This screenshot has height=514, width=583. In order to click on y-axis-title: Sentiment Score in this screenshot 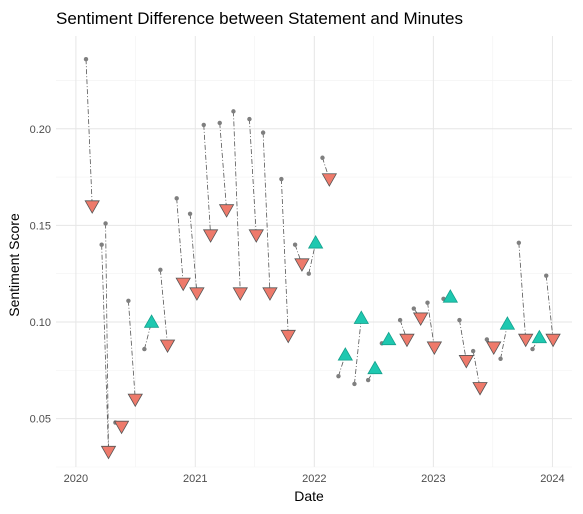, I will do `click(14, 265)`.